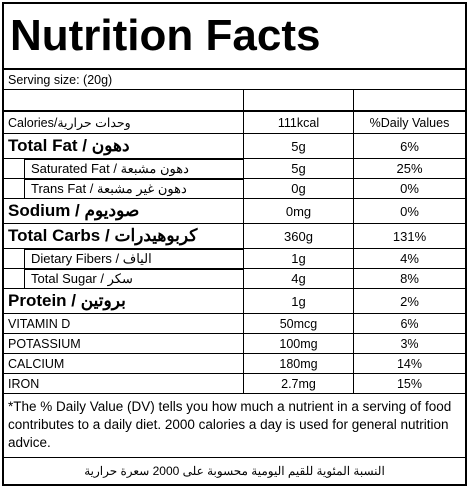  I want to click on nutrient-label: Saturated Fat / دهون مشبعة, so click(133, 168).